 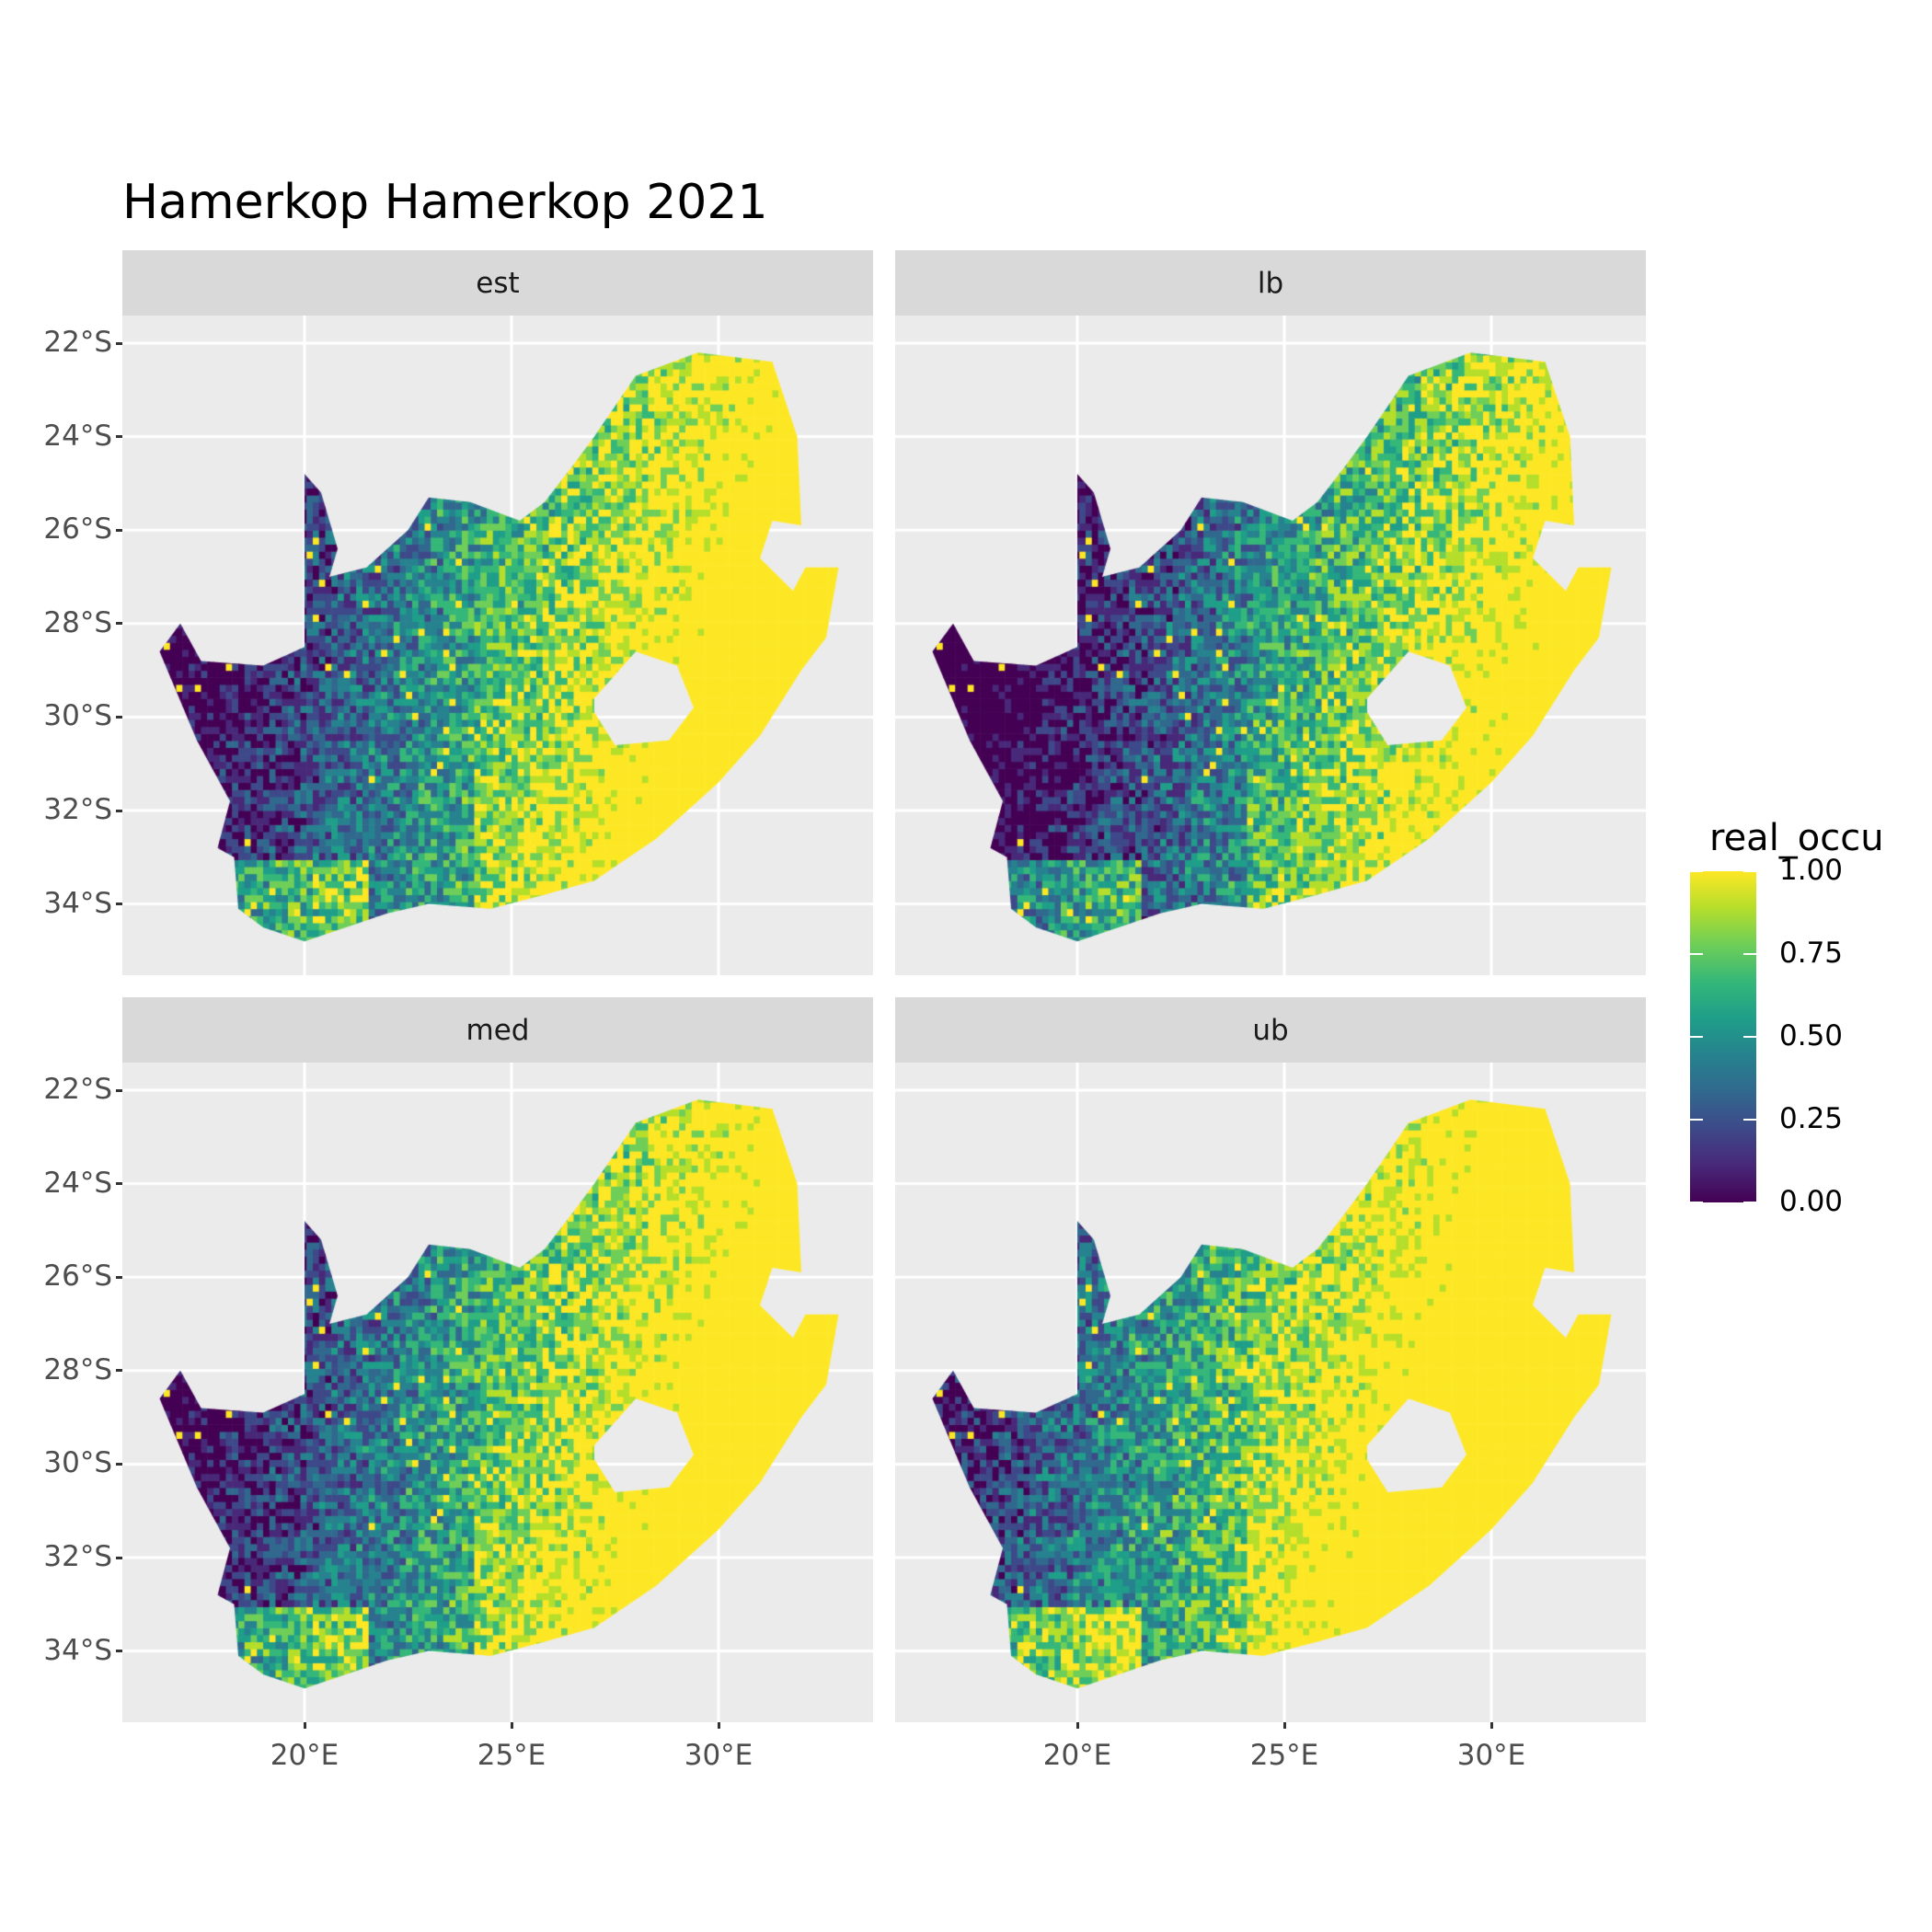 I want to click on occupancy-raster-ub, so click(x=1270, y=1392).